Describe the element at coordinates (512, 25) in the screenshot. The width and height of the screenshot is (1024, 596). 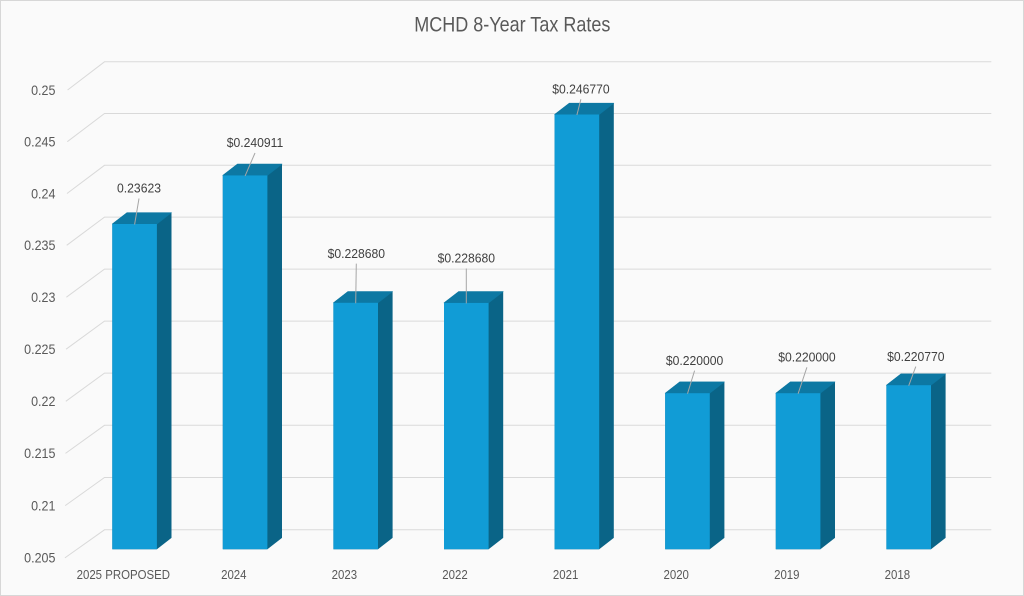
I see `svg-text: MCHD 8-Year Tax Rates` at that location.